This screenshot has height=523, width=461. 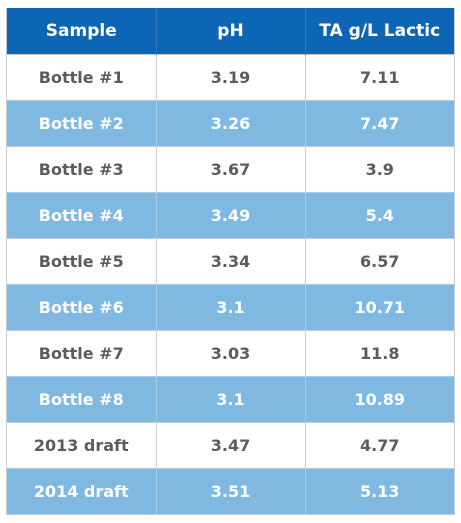 I want to click on table-row: 2014 draft 3.51 5.13, so click(x=230, y=491).